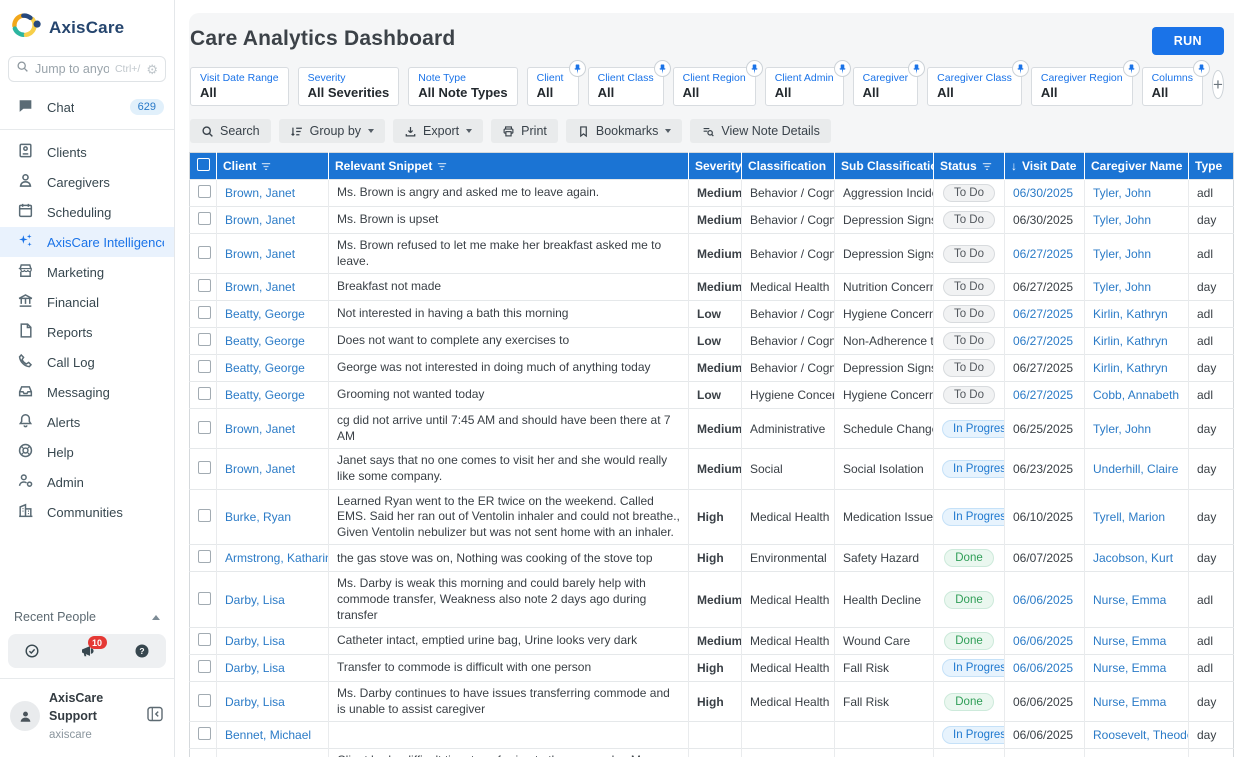 The image size is (1234, 757). I want to click on col-header-sub-classification: Sub Classification, so click(884, 166).